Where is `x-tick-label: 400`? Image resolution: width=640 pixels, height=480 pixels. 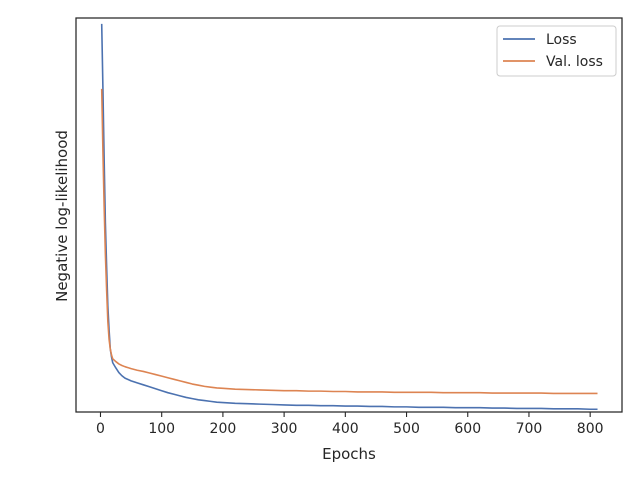
x-tick-label: 400 is located at coordinates (345, 429).